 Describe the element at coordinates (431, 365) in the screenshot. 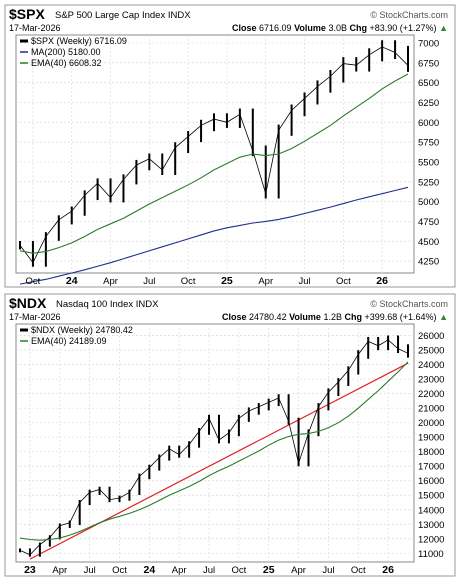

I see `y-tick-label: 24000` at that location.